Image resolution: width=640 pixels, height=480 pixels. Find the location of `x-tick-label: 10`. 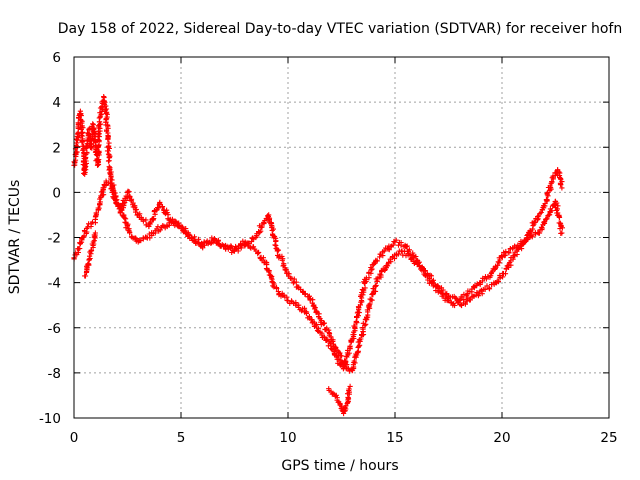

x-tick-label: 10 is located at coordinates (287, 438).